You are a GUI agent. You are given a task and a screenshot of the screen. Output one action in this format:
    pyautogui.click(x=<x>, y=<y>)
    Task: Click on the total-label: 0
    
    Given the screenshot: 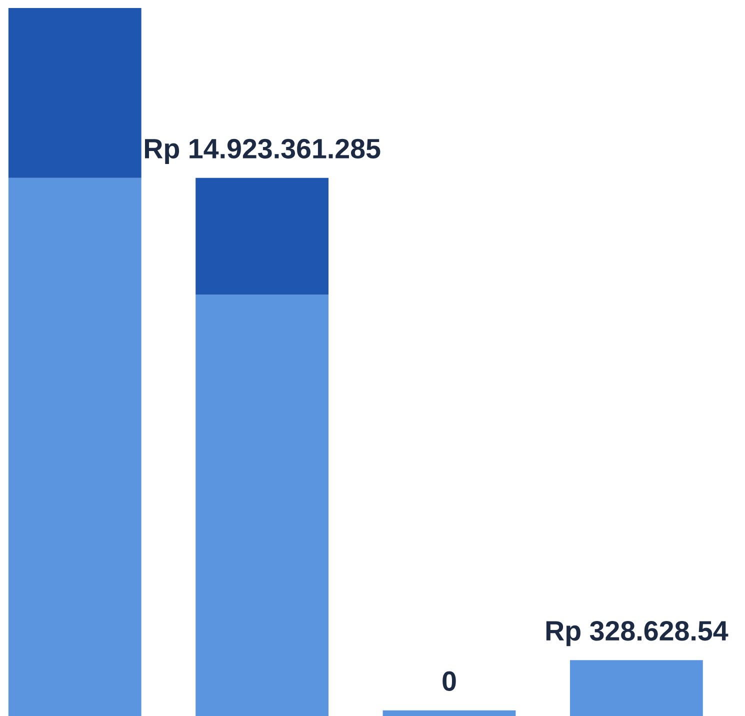 What is the action you would take?
    pyautogui.click(x=449, y=681)
    